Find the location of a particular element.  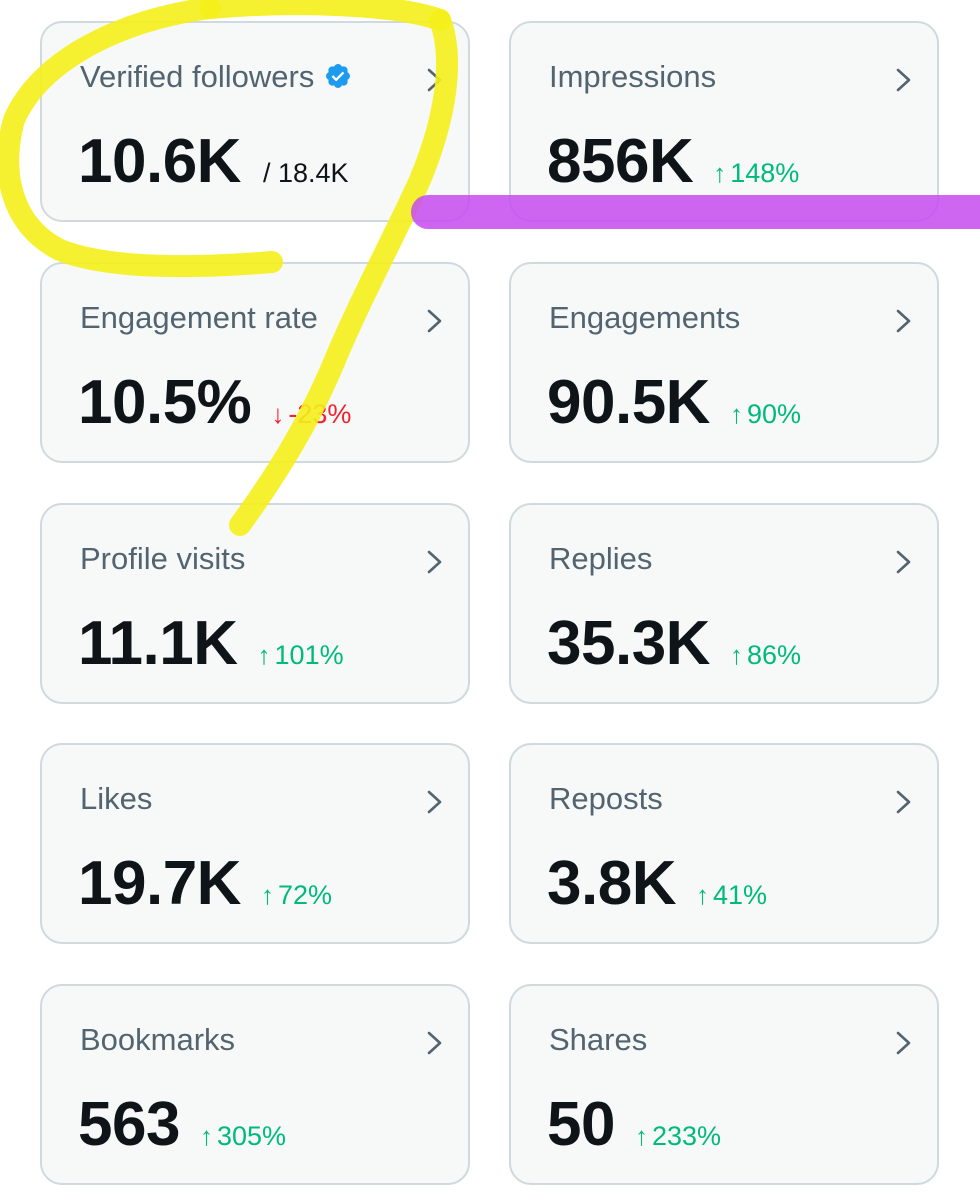

card-likes: Likes 19.7K ↑ 72% is located at coordinates (255, 843).